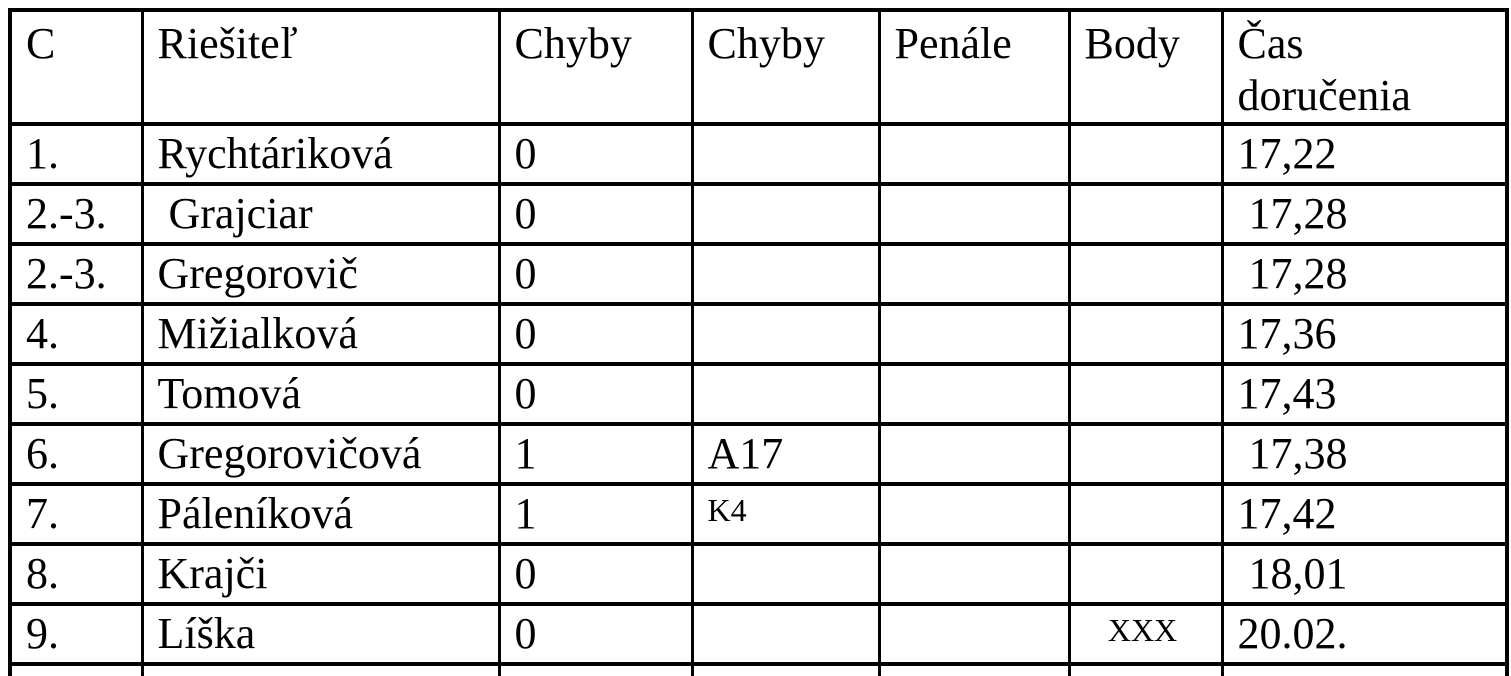  I want to click on column-header-rank: C, so click(76, 67).